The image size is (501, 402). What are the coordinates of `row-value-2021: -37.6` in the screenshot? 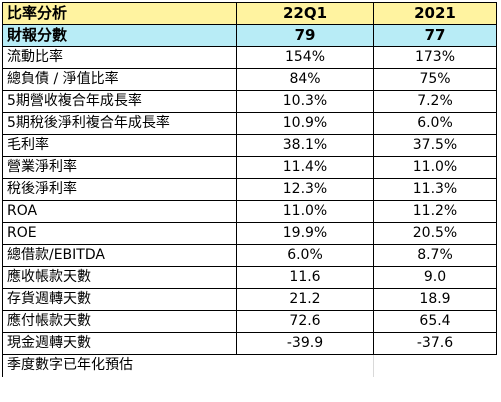 It's located at (435, 343).